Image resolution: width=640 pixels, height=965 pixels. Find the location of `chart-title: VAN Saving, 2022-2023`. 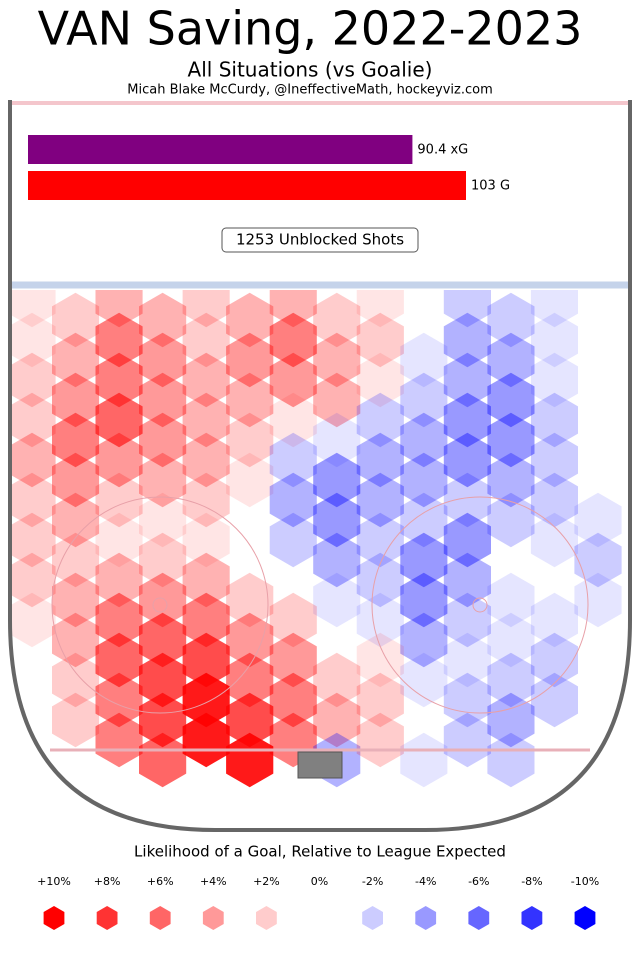

chart-title: VAN Saving, 2022-2023 is located at coordinates (310, 29).